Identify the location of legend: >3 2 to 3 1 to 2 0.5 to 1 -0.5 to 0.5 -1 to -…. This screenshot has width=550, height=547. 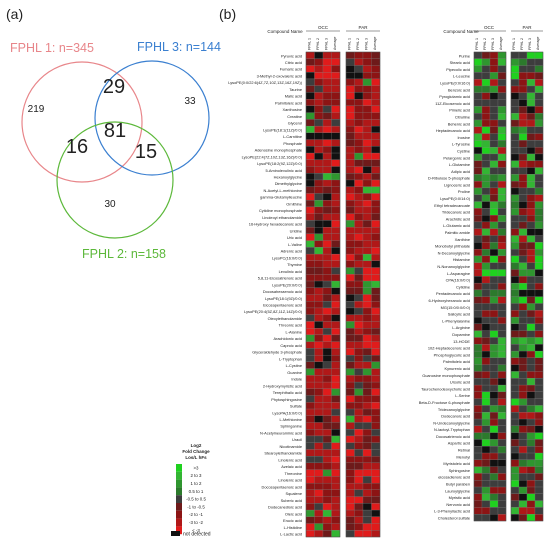
(191, 499).